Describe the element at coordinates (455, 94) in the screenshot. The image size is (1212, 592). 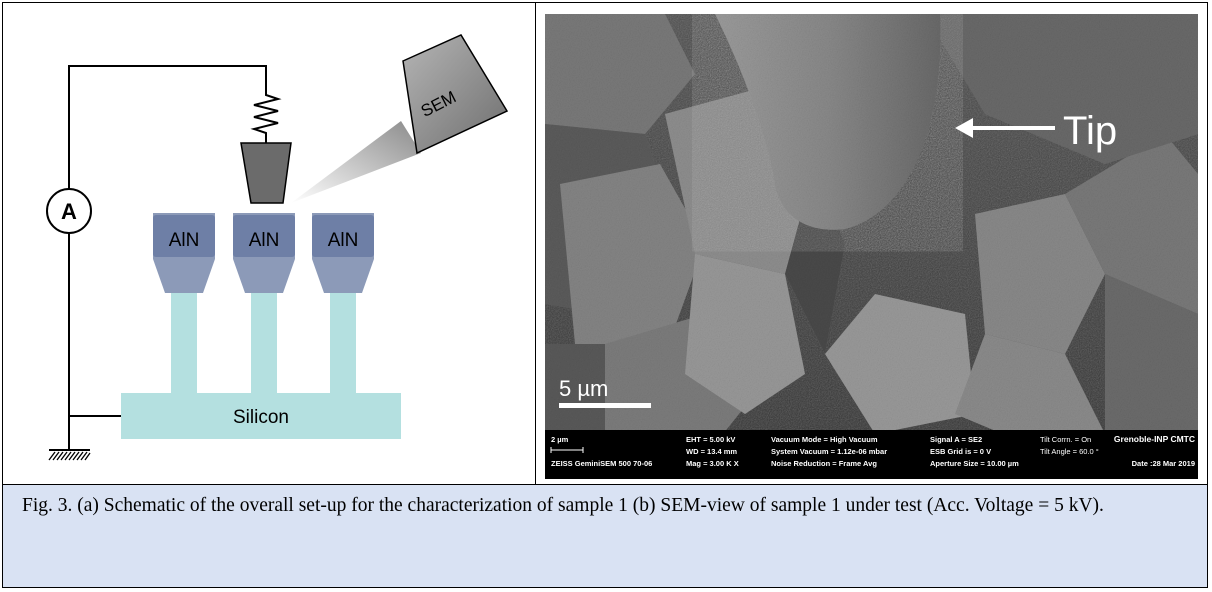
I see `sem-column-icon` at that location.